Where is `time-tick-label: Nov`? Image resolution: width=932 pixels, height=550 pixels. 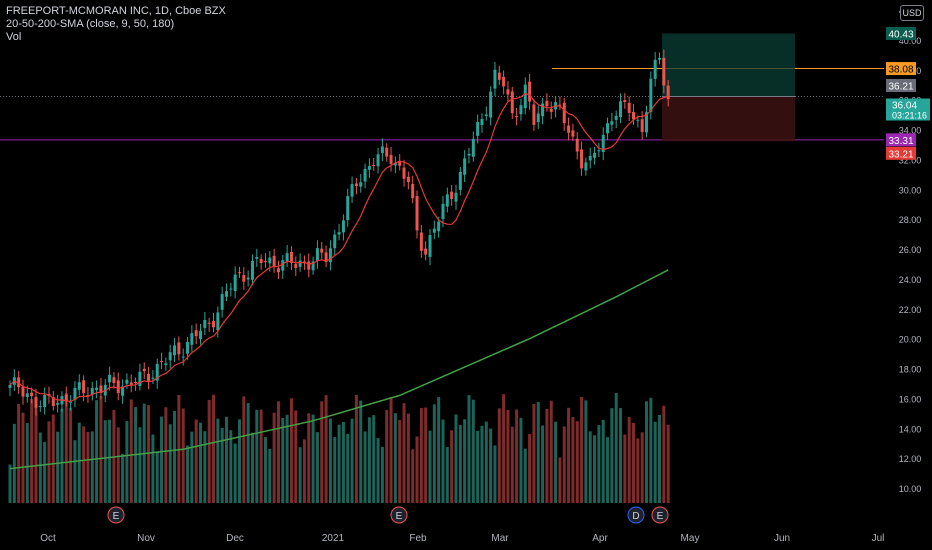
time-tick-label: Nov is located at coordinates (146, 538).